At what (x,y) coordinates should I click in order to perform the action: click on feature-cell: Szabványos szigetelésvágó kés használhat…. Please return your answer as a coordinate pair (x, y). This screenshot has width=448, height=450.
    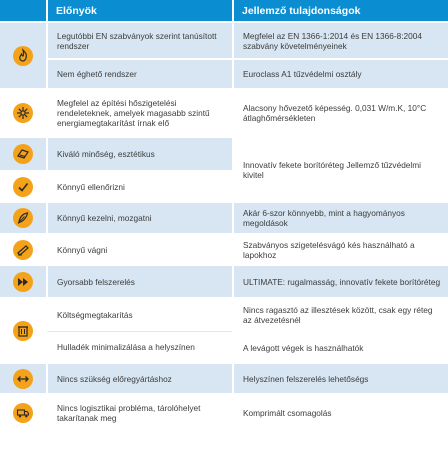
    Looking at the image, I should click on (340, 248).